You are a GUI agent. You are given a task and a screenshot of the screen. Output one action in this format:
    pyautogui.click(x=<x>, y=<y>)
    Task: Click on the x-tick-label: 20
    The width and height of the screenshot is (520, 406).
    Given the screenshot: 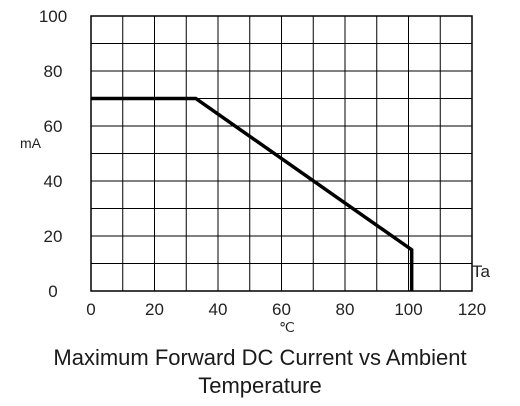 What is the action you would take?
    pyautogui.click(x=154, y=309)
    